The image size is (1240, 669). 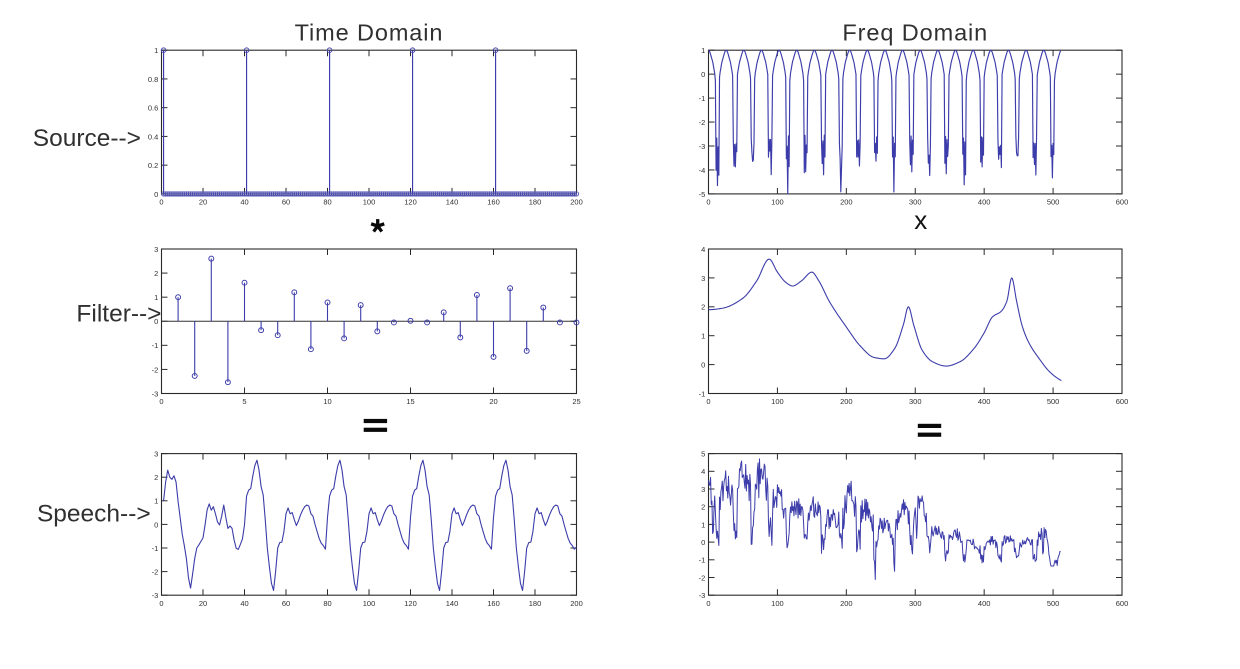 What do you see at coordinates (410, 401) in the screenshot?
I see `svg-text: 15` at bounding box center [410, 401].